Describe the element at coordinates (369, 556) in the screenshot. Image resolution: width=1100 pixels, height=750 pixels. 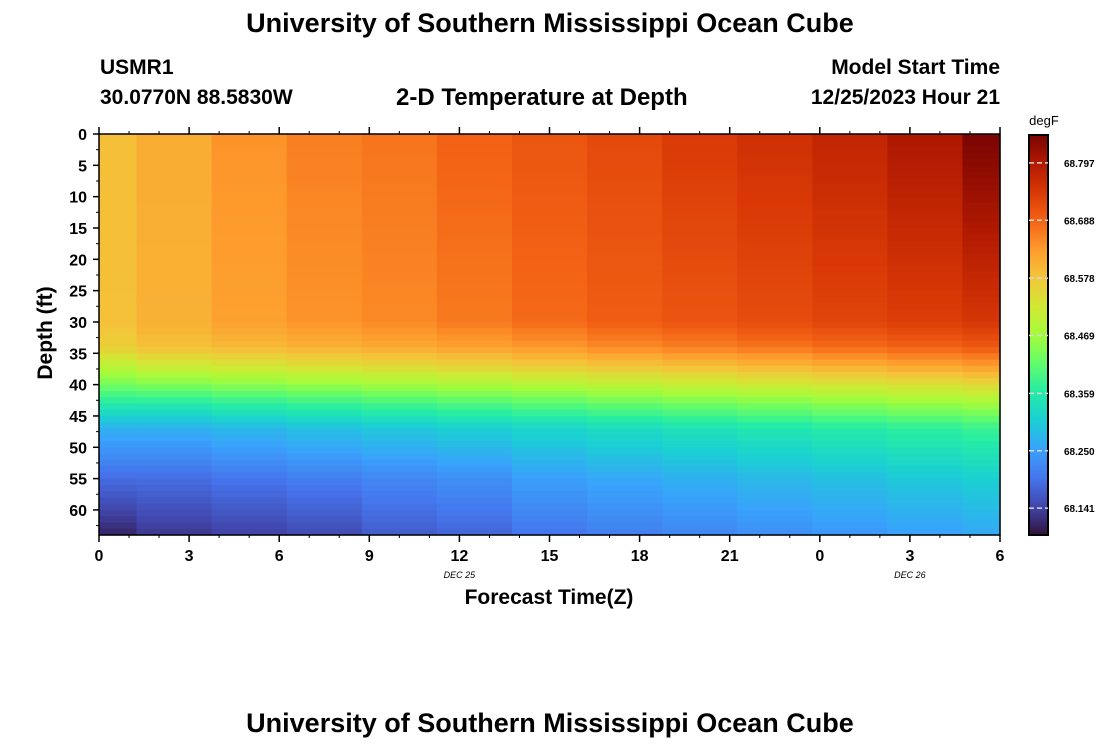
I see `x-tick-label: 9` at that location.